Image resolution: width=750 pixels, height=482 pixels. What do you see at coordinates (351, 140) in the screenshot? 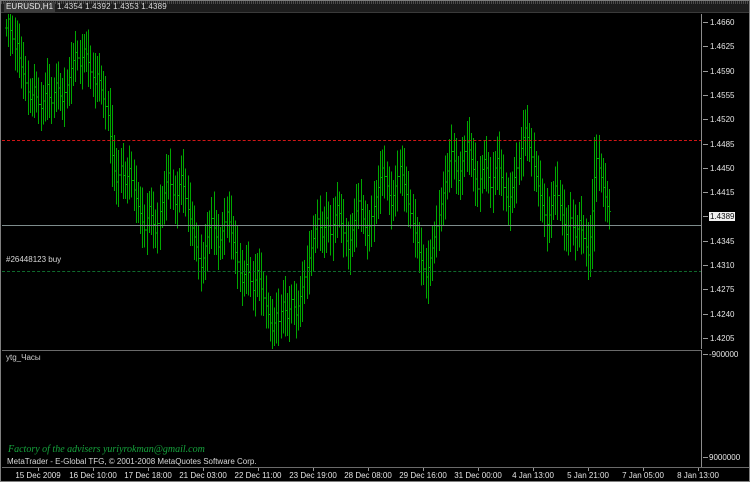
I see `level-line-red` at bounding box center [351, 140].